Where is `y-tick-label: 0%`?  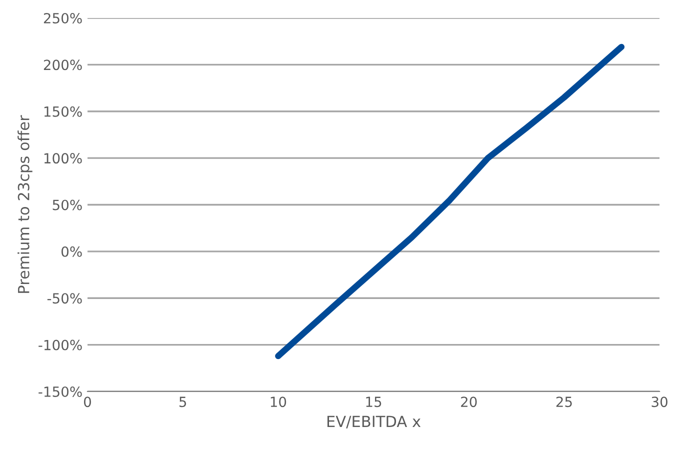
y-tick-label: 0% is located at coordinates (72, 251).